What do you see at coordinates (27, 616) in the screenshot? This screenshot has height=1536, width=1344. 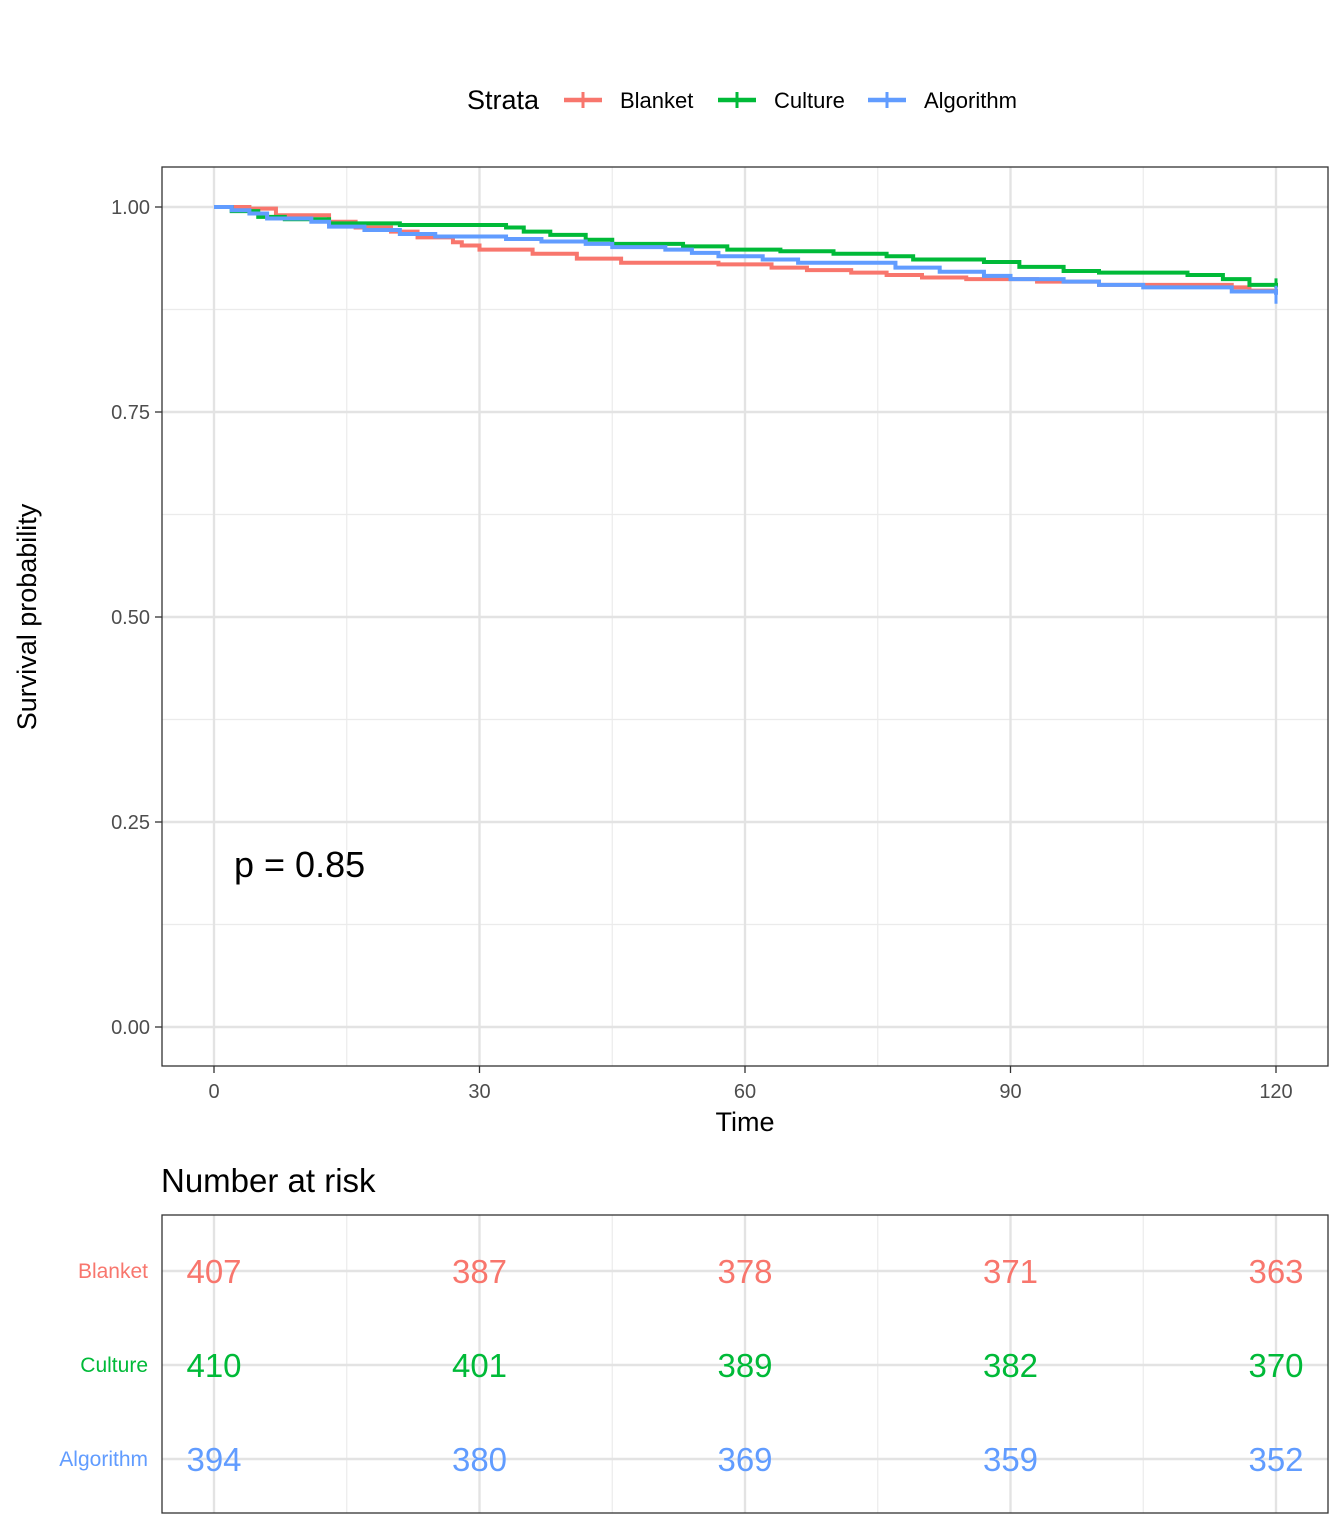 I see `y-axis-title: Survival probability` at bounding box center [27, 616].